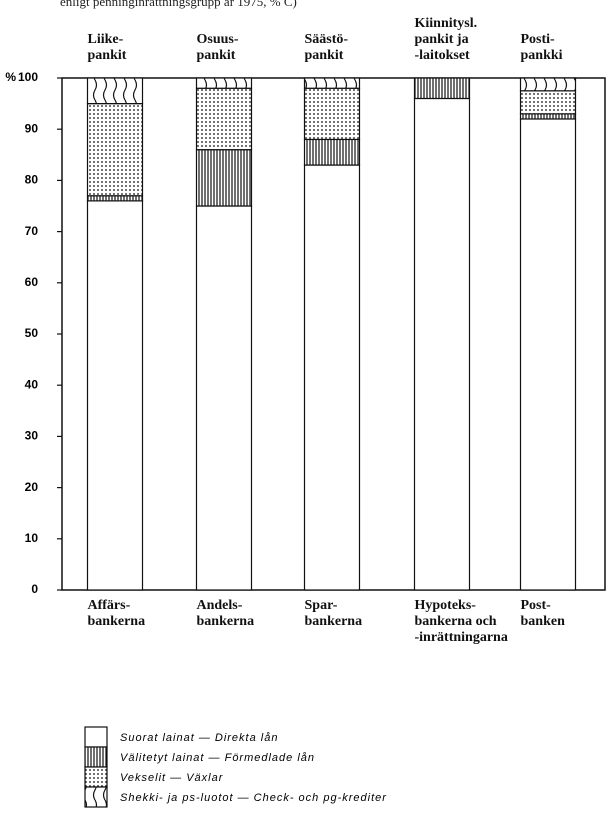 The image size is (609, 813). Describe the element at coordinates (541, 47) in the screenshot. I see `category-label: Posti- pankki` at that location.